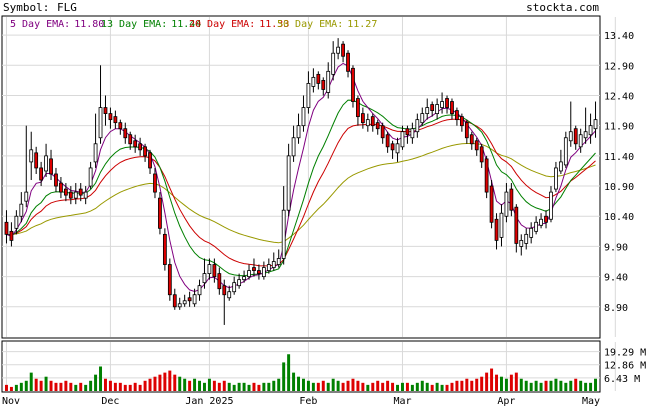  What do you see at coordinates (619, 66) in the screenshot?
I see `price-tick-label: 12.90` at bounding box center [619, 66].